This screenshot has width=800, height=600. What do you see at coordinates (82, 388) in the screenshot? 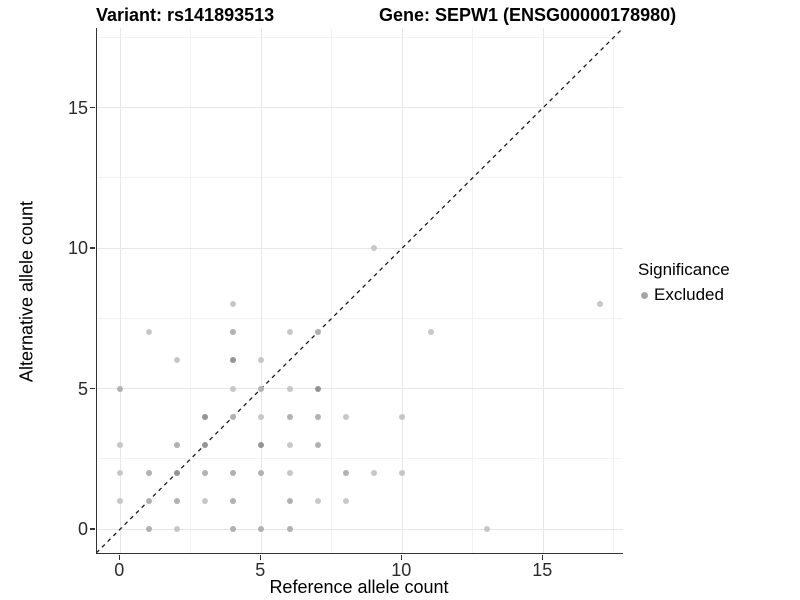
I see `y-tick-label: 5` at bounding box center [82, 388].